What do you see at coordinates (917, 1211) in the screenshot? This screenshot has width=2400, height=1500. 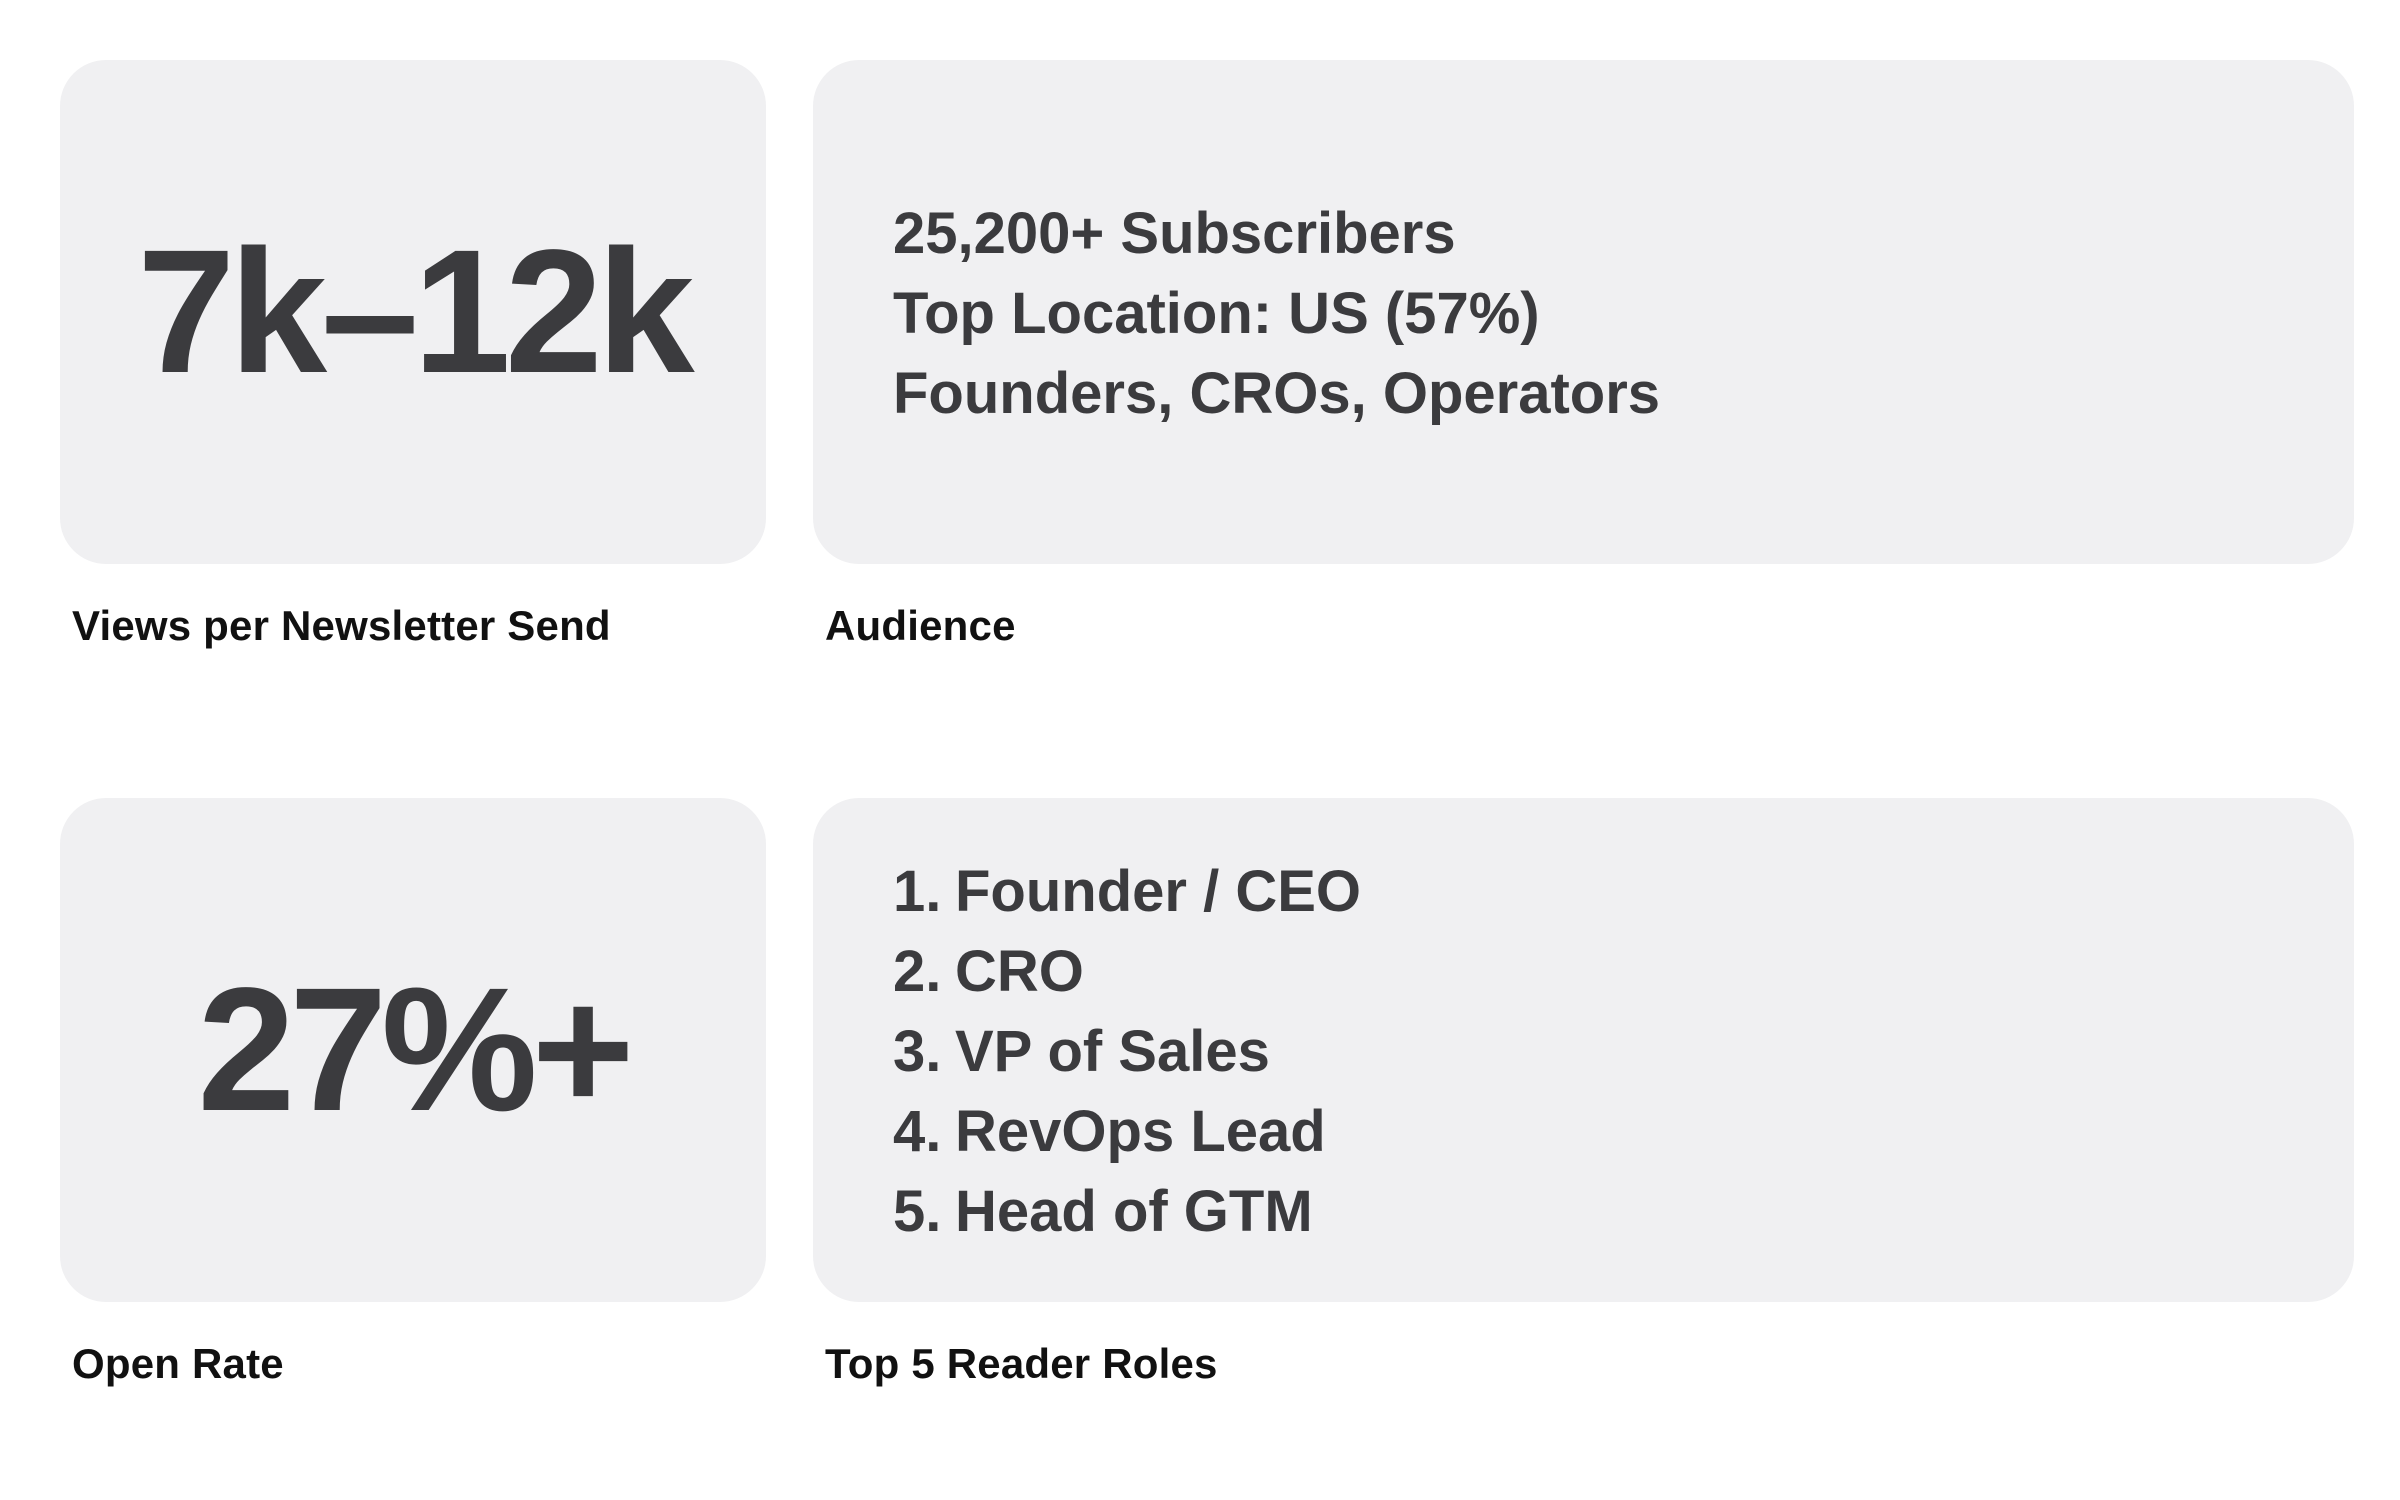 I see `role-number: 5.` at bounding box center [917, 1211].